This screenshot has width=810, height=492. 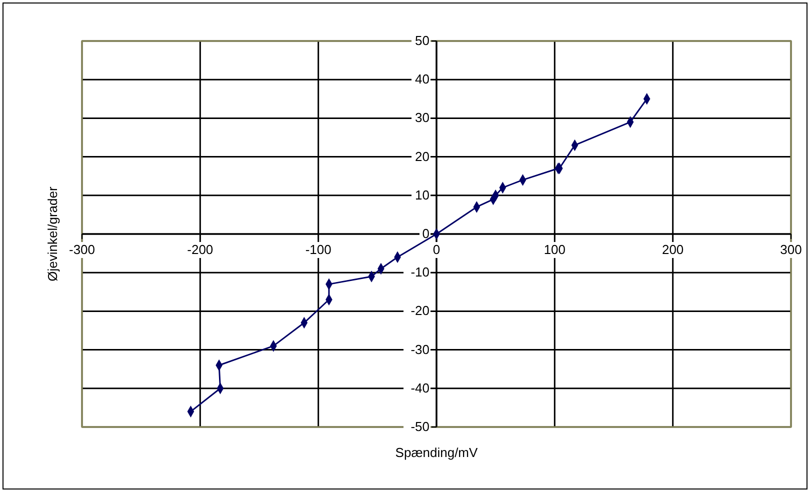 What do you see at coordinates (422, 156) in the screenshot?
I see `y-tick-label: 20` at bounding box center [422, 156].